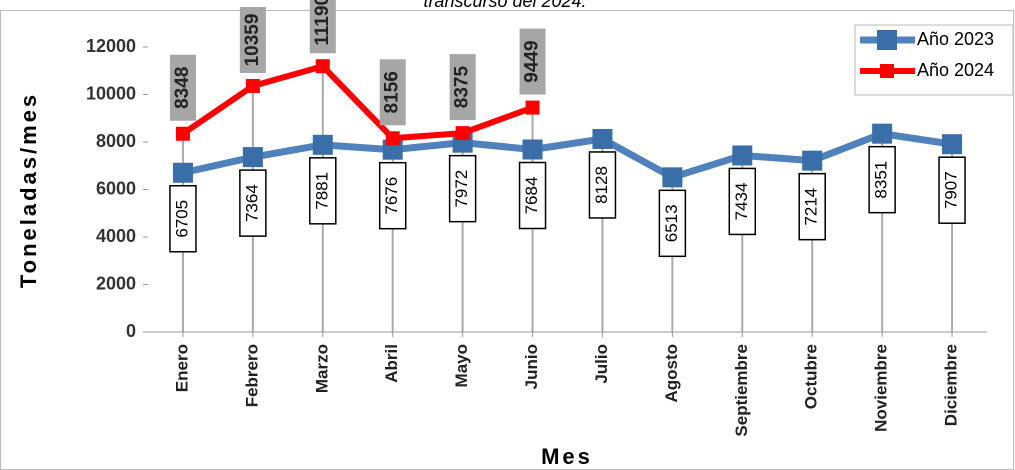  I want to click on x-axis-label: Mes, so click(567, 456).